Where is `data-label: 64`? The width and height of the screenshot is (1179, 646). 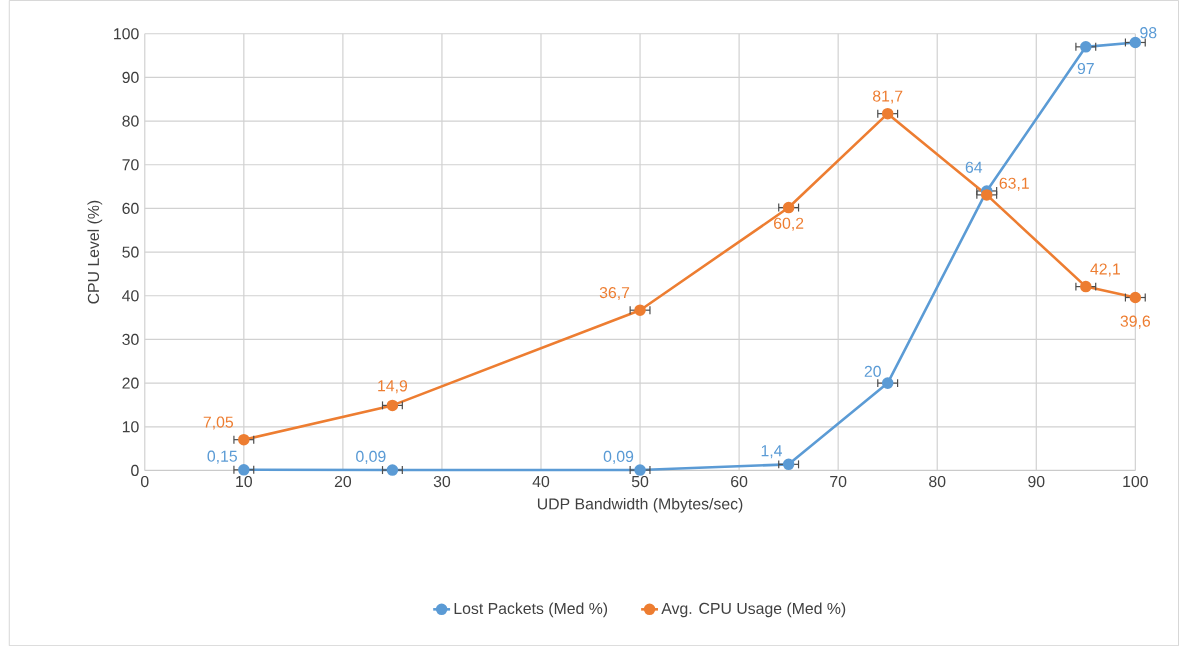
data-label: 64 is located at coordinates (974, 167).